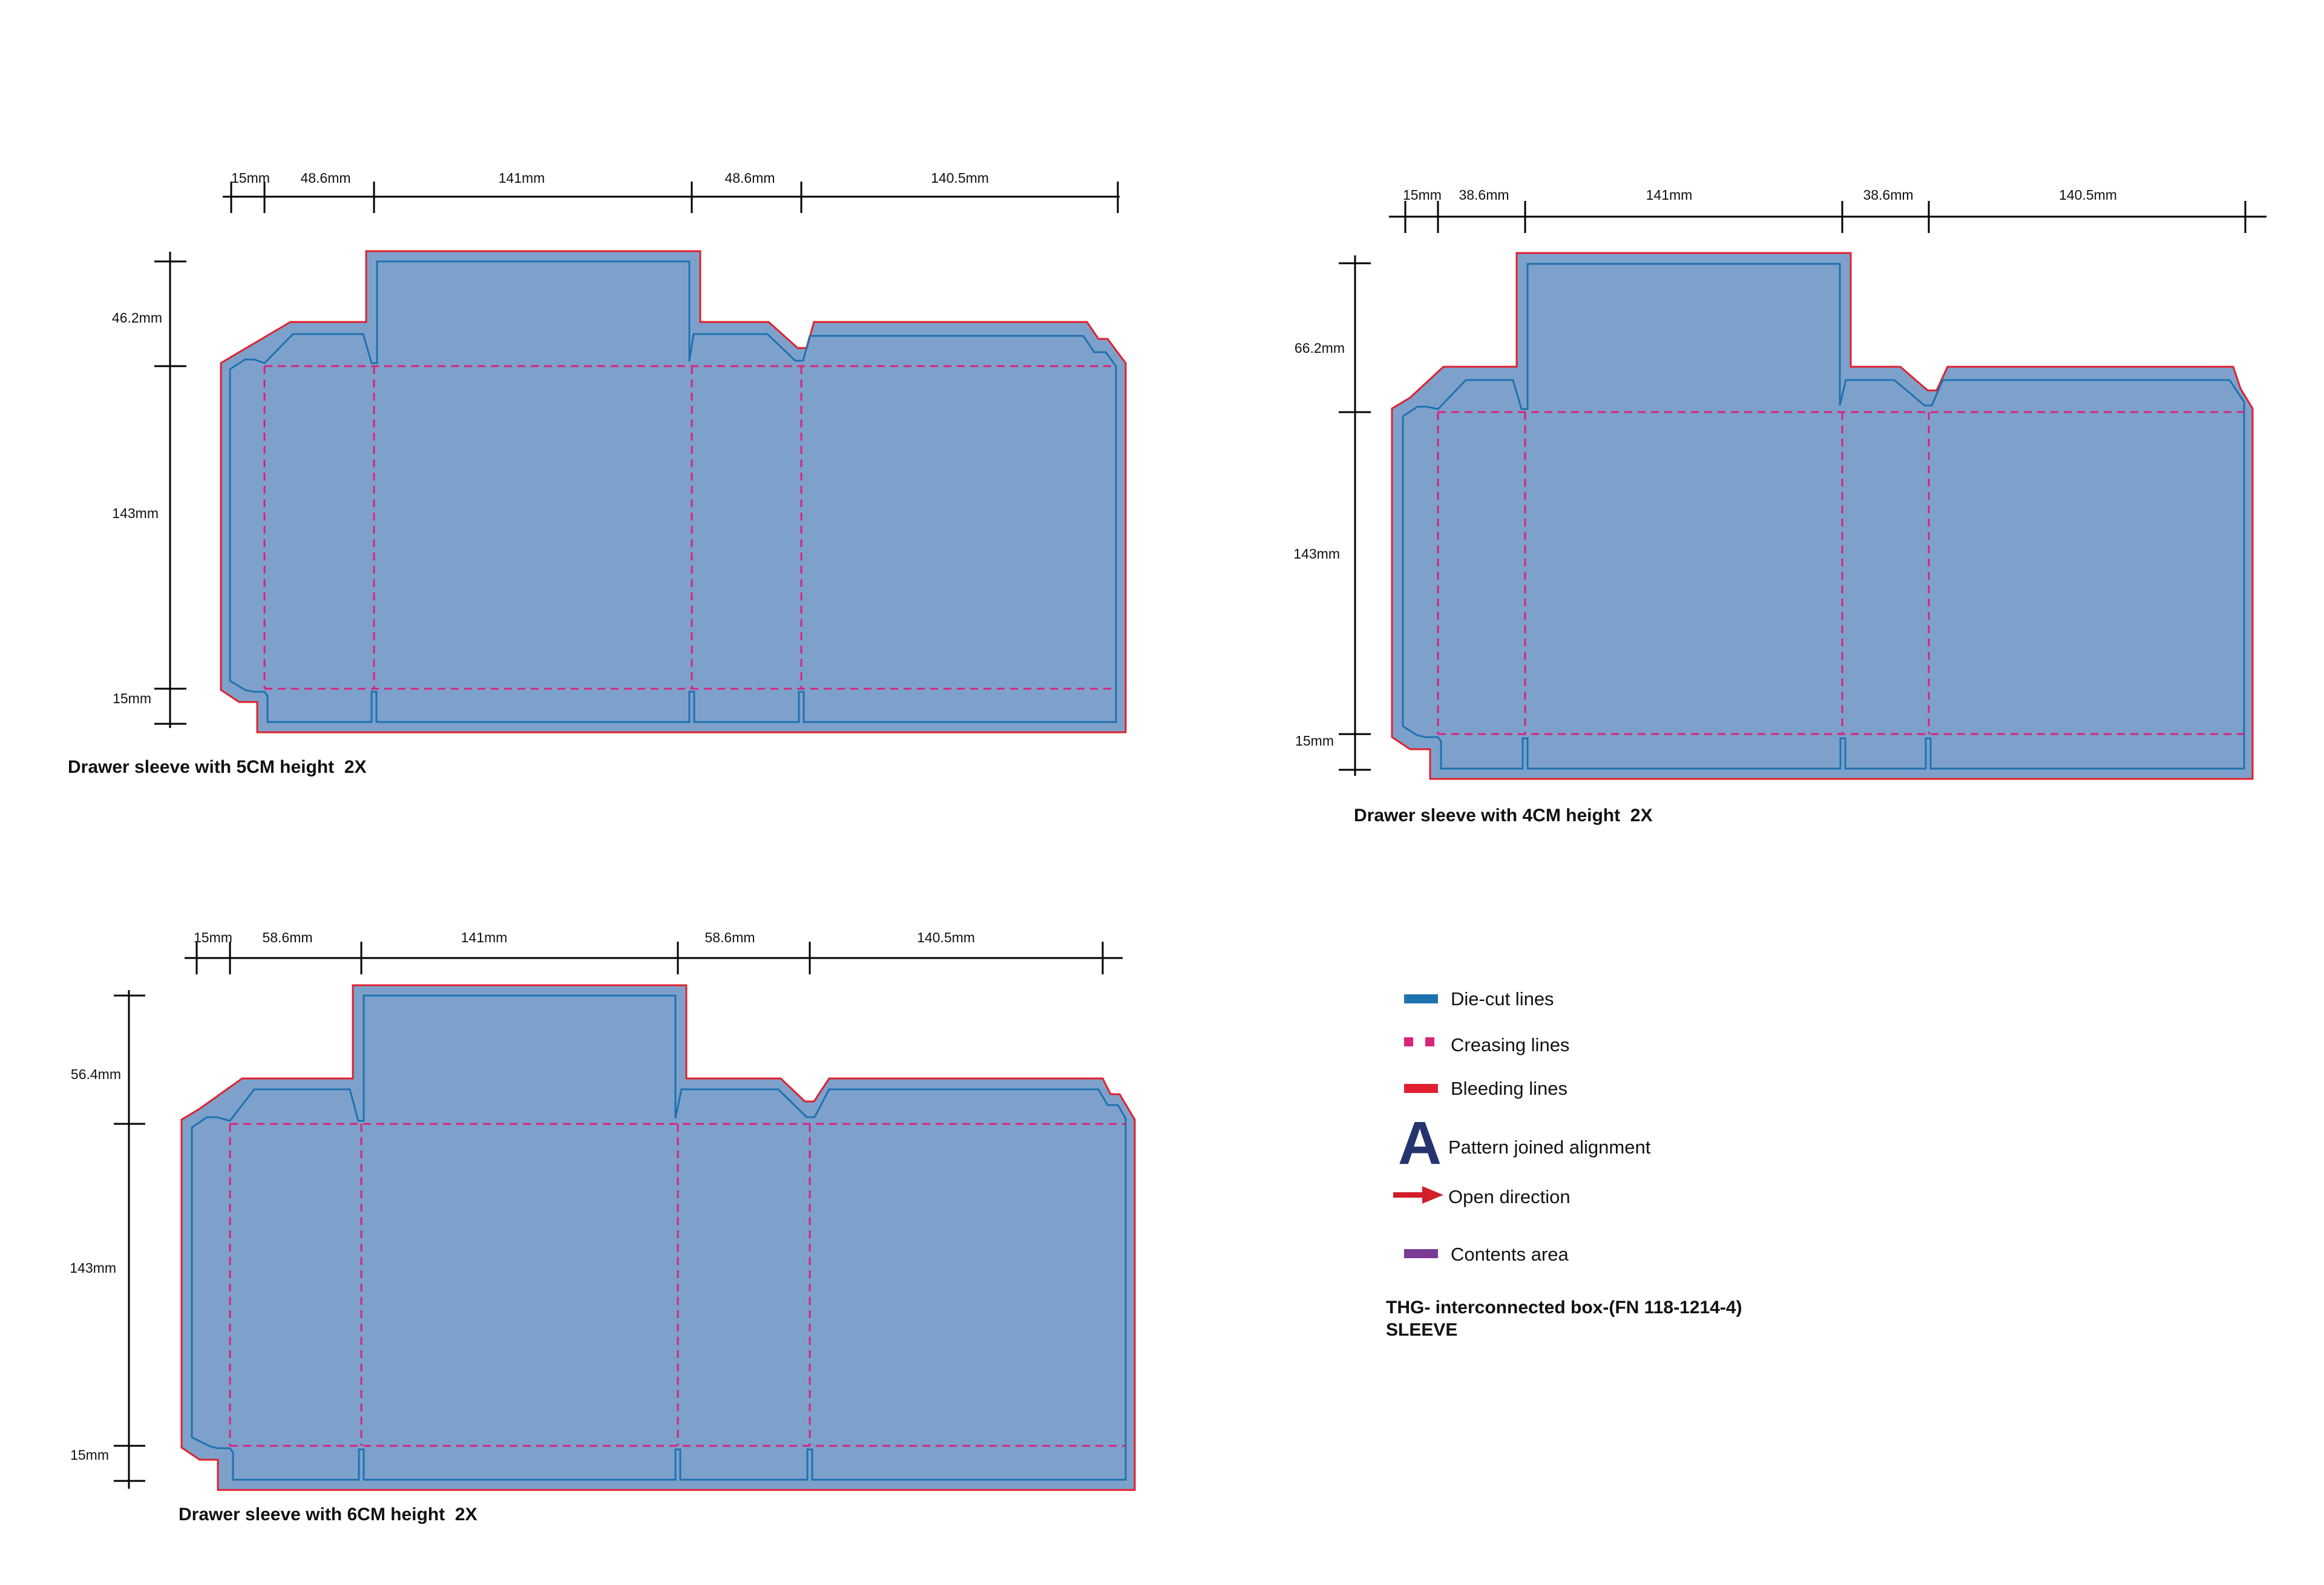 This screenshot has width=2324, height=1585. I want to click on legend-item-die-cut: Die-cut lines, so click(1479, 998).